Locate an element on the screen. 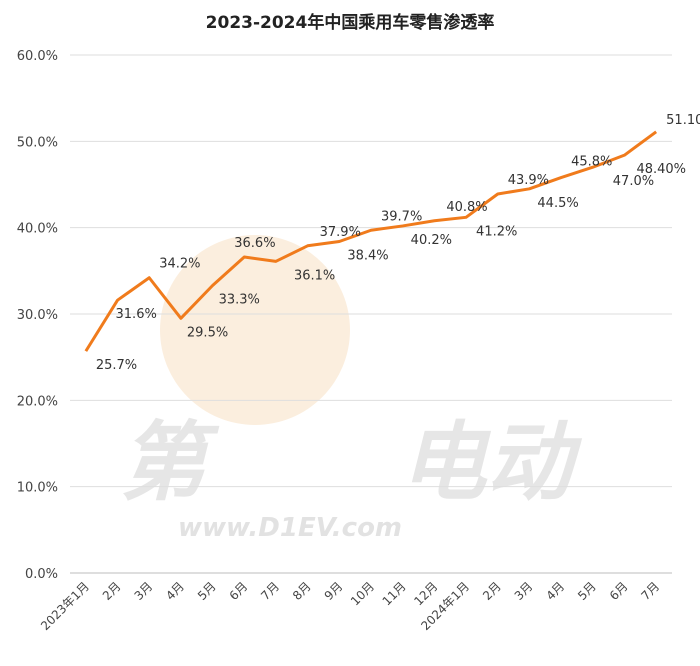 This screenshot has width=700, height=666. data-label: 29.5% is located at coordinates (207, 332).